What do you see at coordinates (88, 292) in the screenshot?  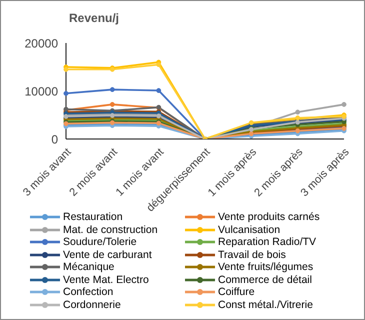 I see `legend-label: Confection` at bounding box center [88, 292].